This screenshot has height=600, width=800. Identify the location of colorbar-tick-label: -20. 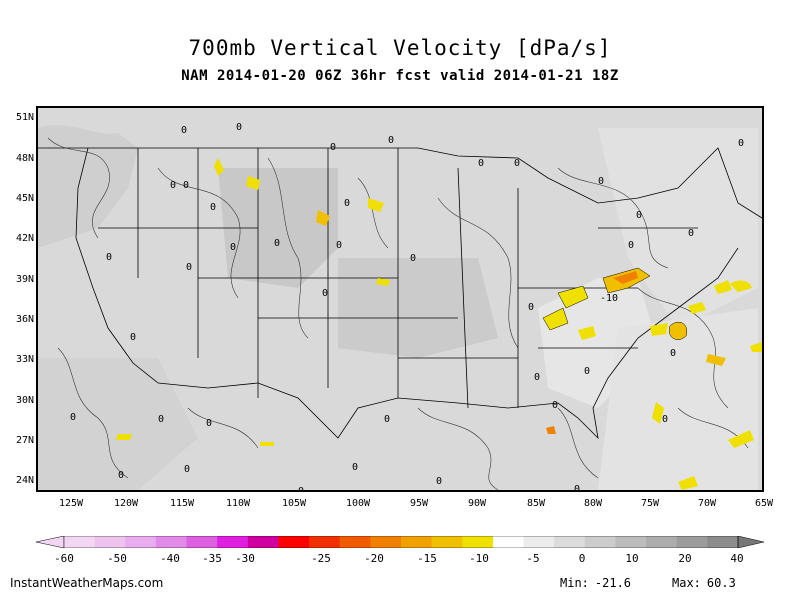
(374, 558).